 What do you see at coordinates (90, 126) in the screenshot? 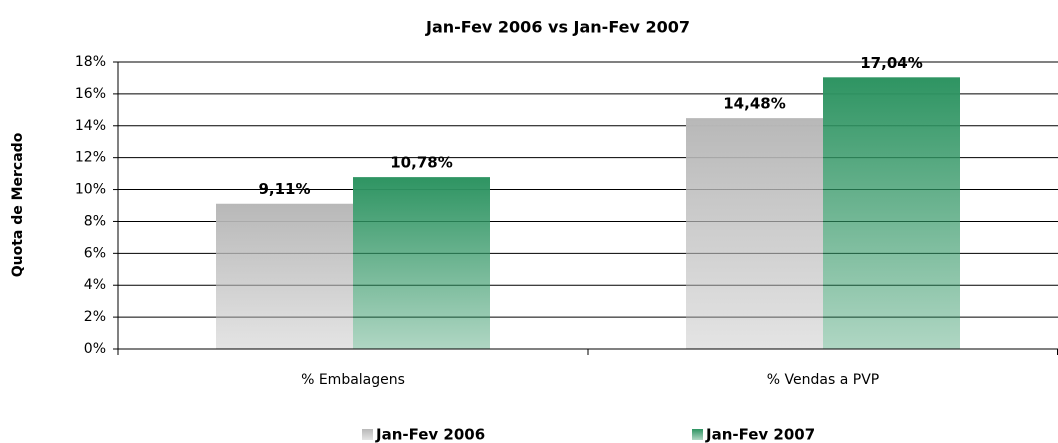
I see `y-tick-label: 14%` at bounding box center [90, 126].